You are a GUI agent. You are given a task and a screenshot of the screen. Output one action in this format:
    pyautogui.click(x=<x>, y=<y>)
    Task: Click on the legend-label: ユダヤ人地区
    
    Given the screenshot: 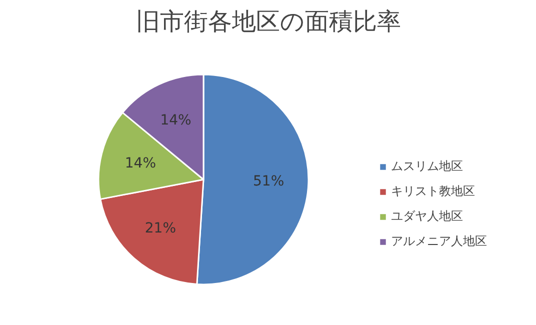 What is the action you would take?
    pyautogui.click(x=427, y=216)
    